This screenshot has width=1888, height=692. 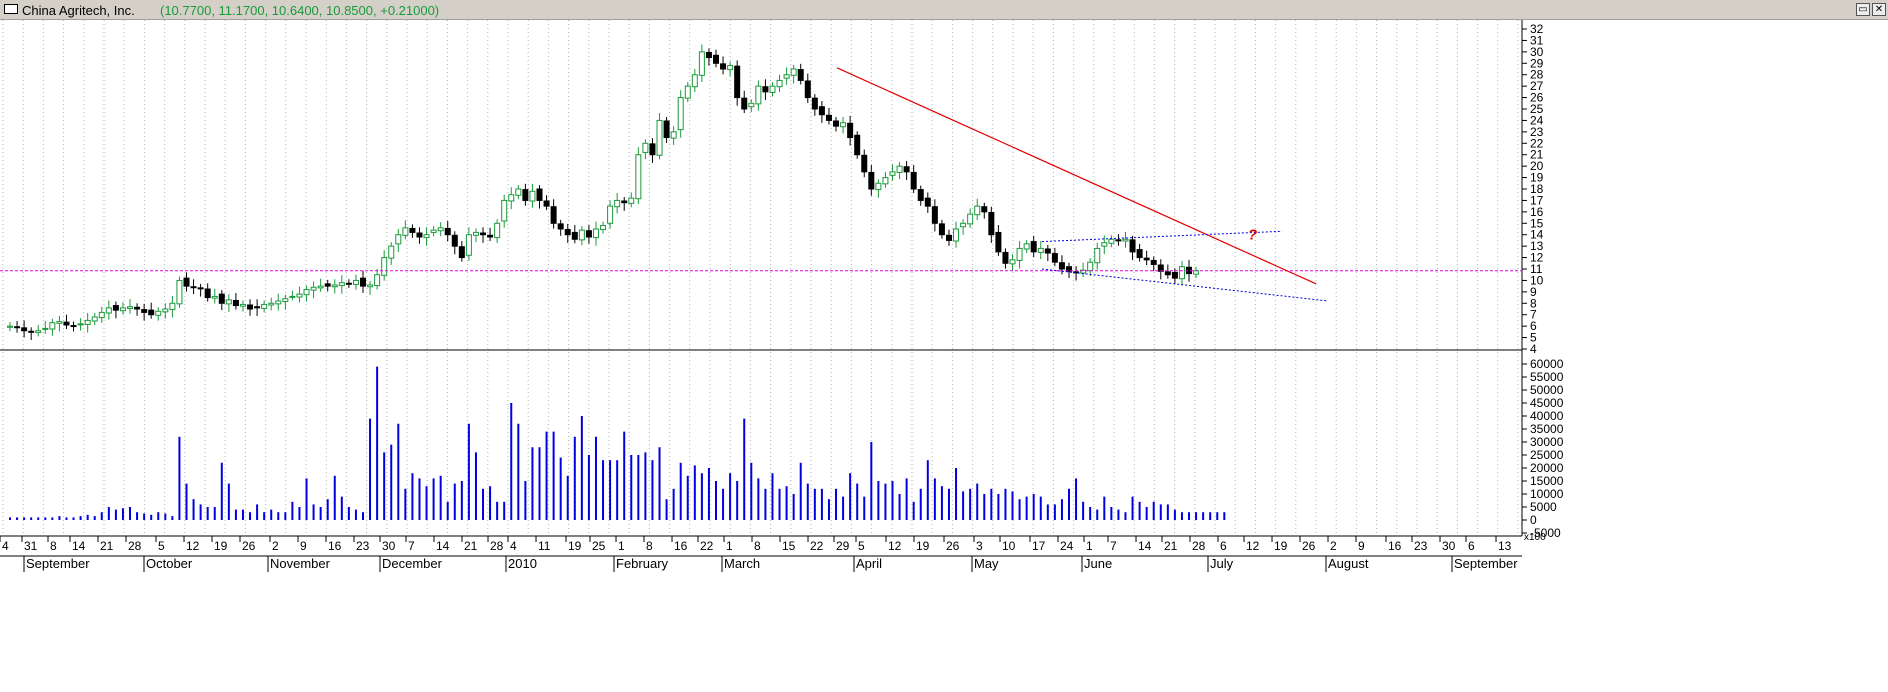 What do you see at coordinates (1535, 537) in the screenshot?
I see `volume-unit-label: x100` at bounding box center [1535, 537].